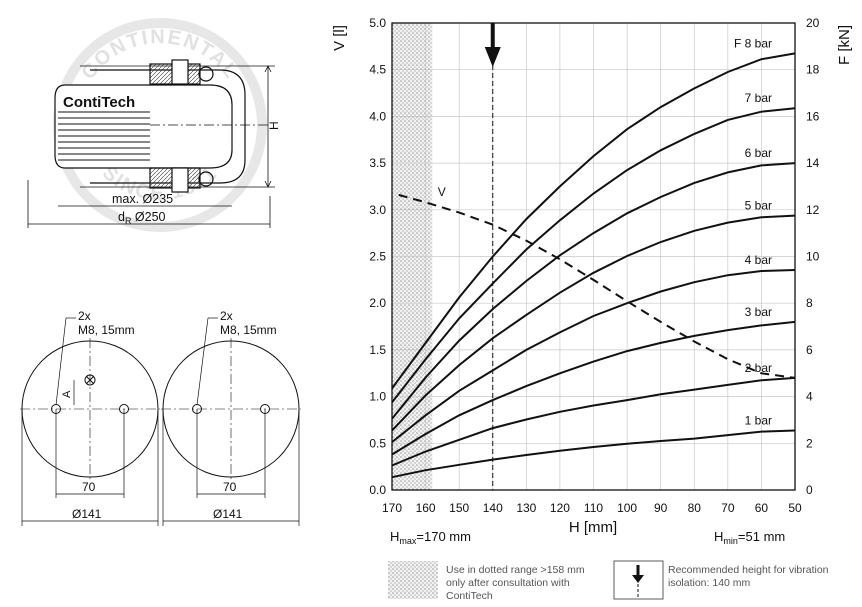 This screenshot has height=607, width=862. Describe the element at coordinates (493, 508) in the screenshot. I see `x-tick-label: 140` at that location.